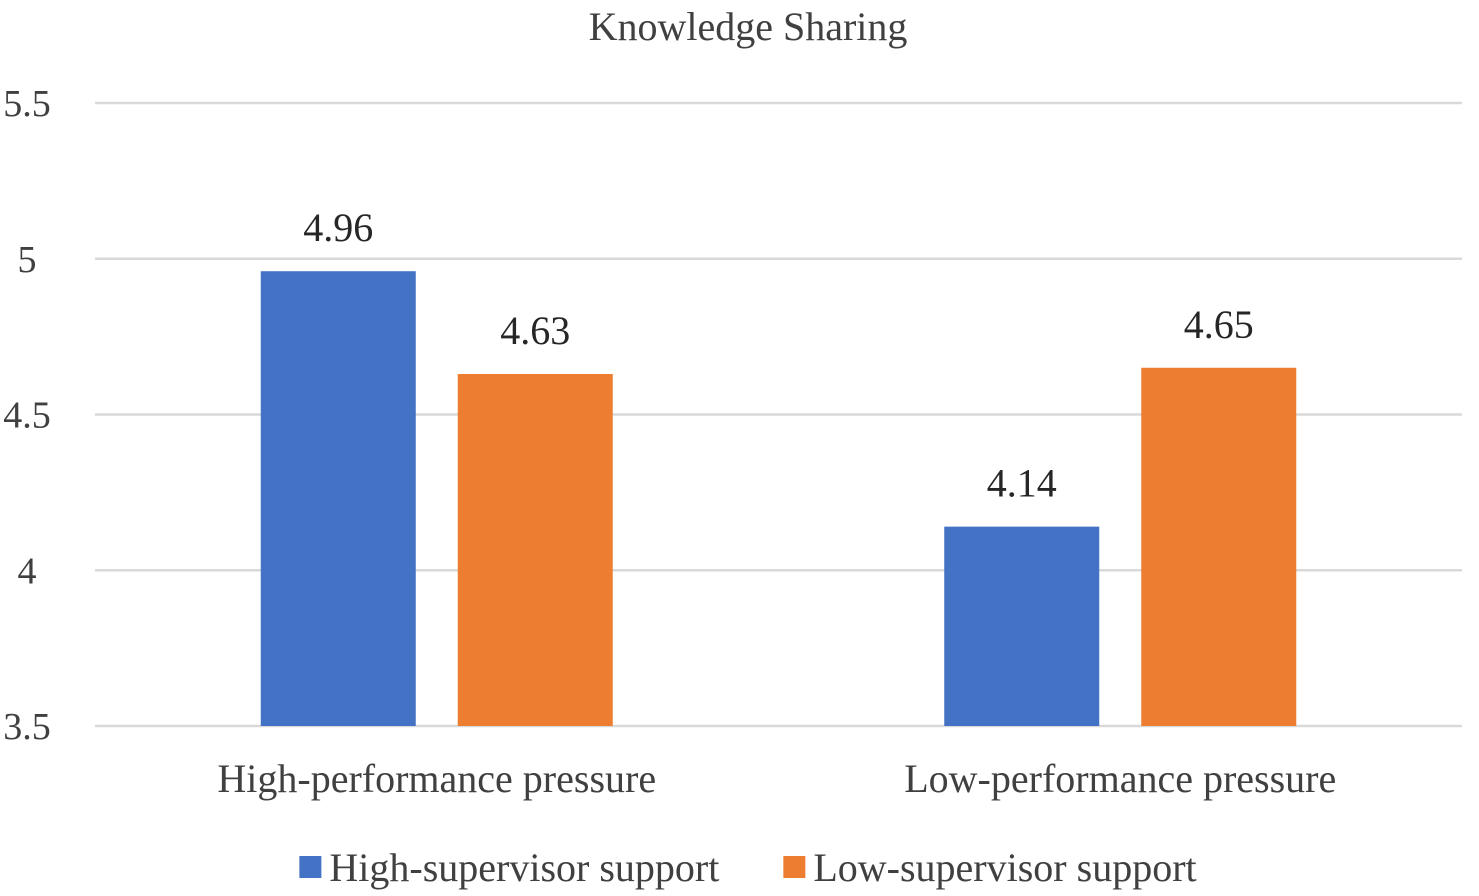 The height and width of the screenshot is (896, 1479). I want to click on legend-label: High-supervisor support, so click(524, 867).